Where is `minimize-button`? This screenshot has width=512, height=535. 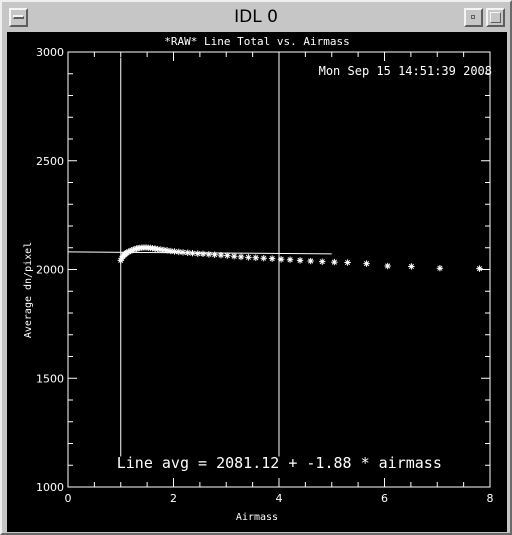 minimize-button is located at coordinates (473, 17).